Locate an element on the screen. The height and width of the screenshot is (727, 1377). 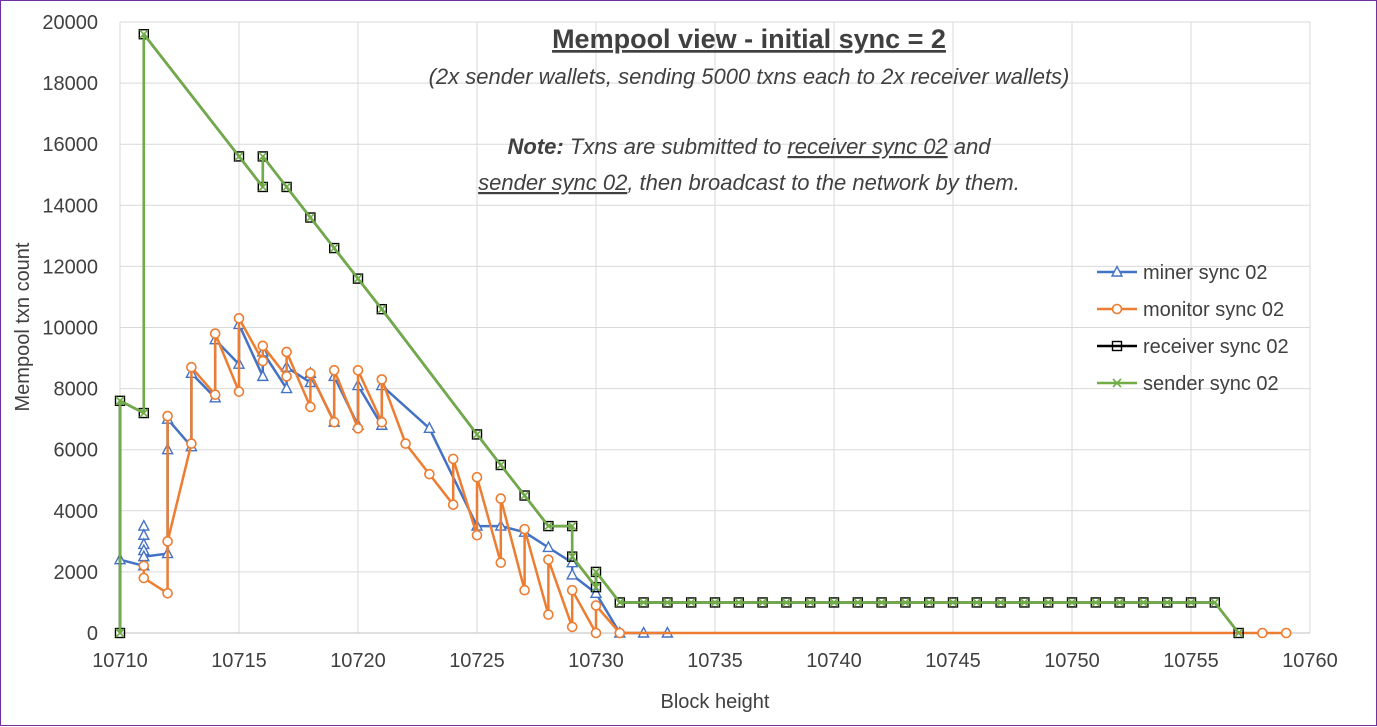
y-tick-label: 4000 is located at coordinates (76, 512).